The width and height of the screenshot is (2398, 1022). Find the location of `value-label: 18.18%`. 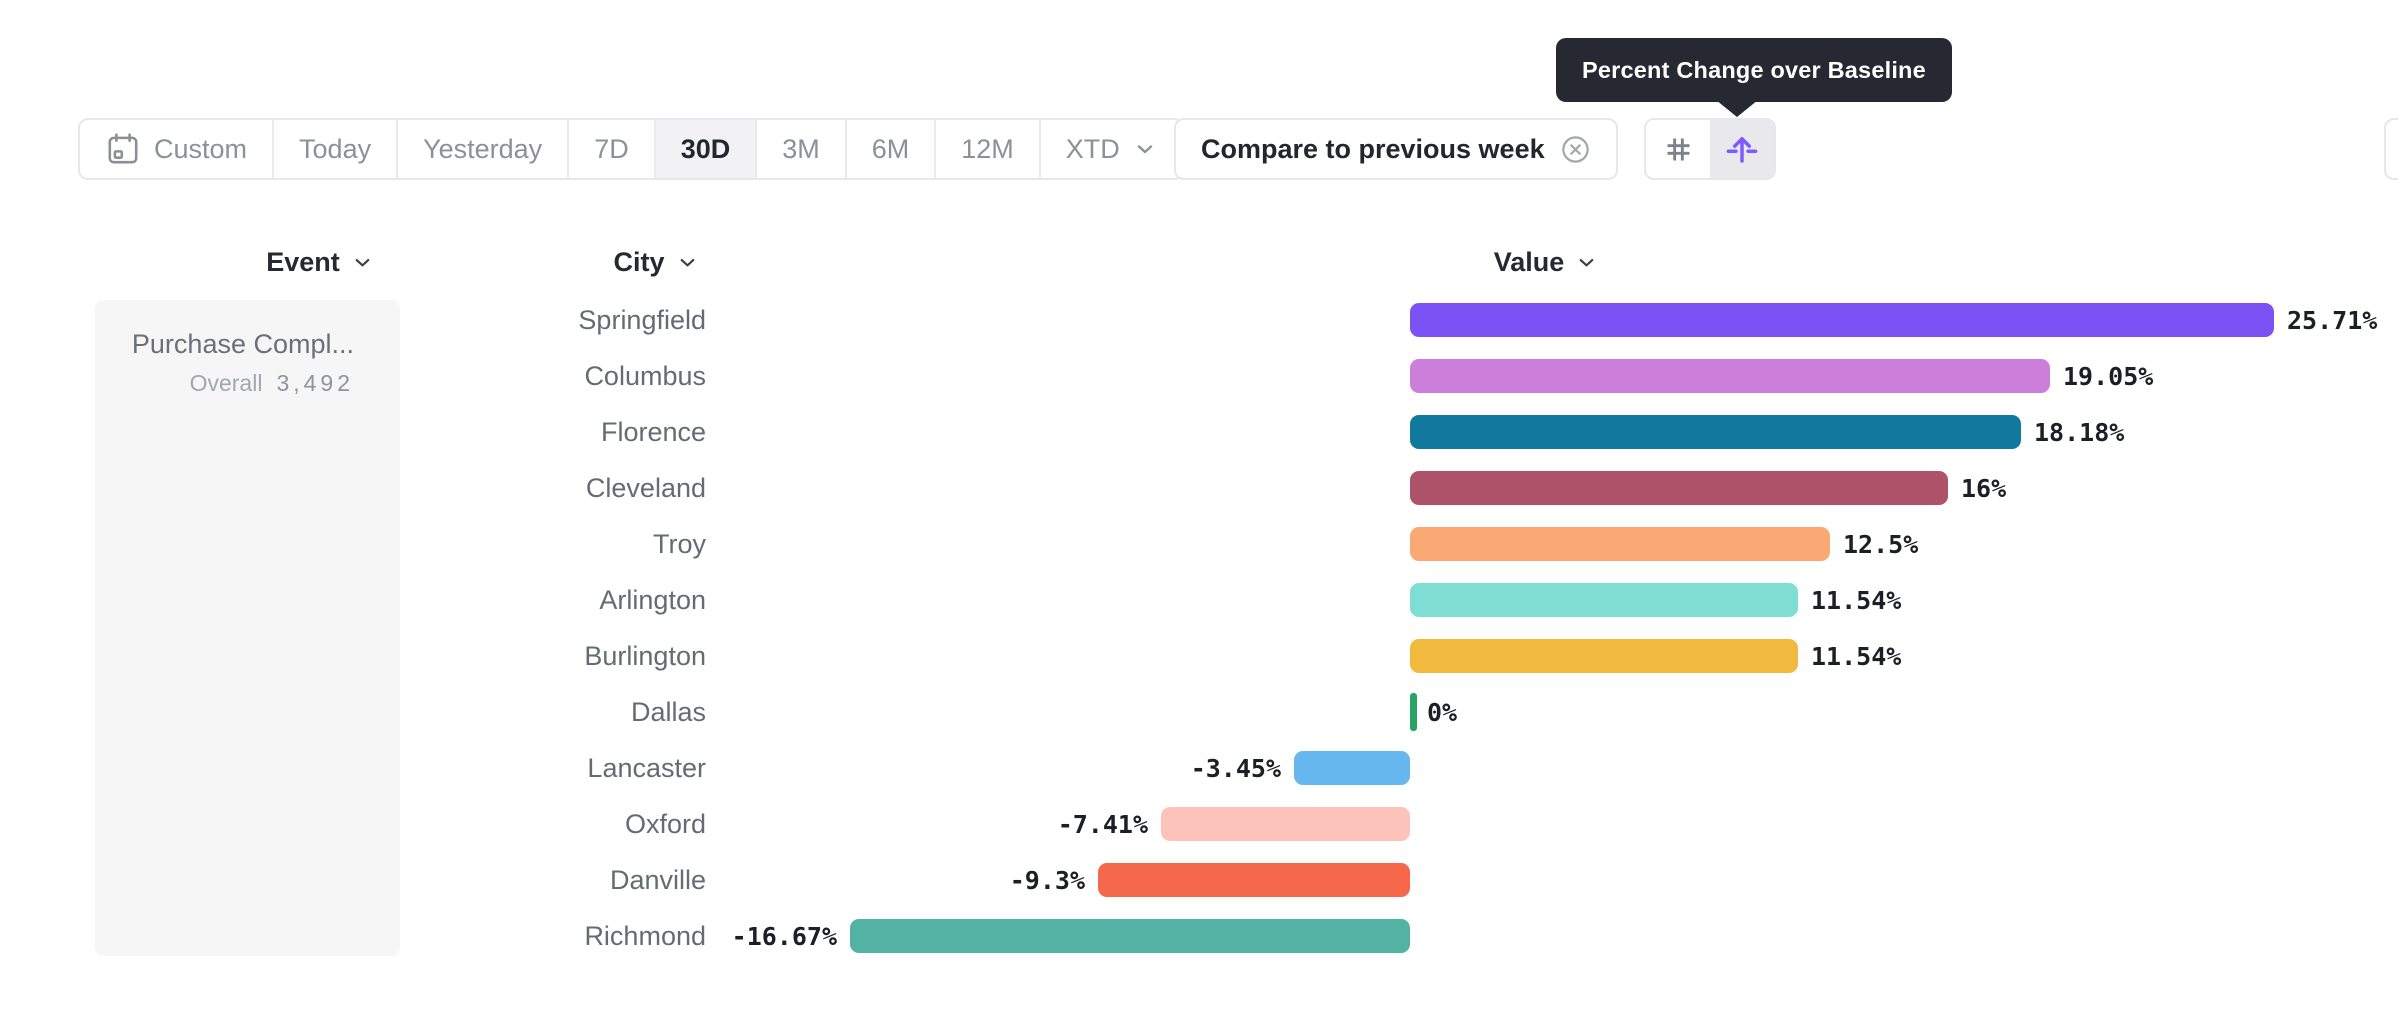

value-label: 18.18% is located at coordinates (2079, 432).